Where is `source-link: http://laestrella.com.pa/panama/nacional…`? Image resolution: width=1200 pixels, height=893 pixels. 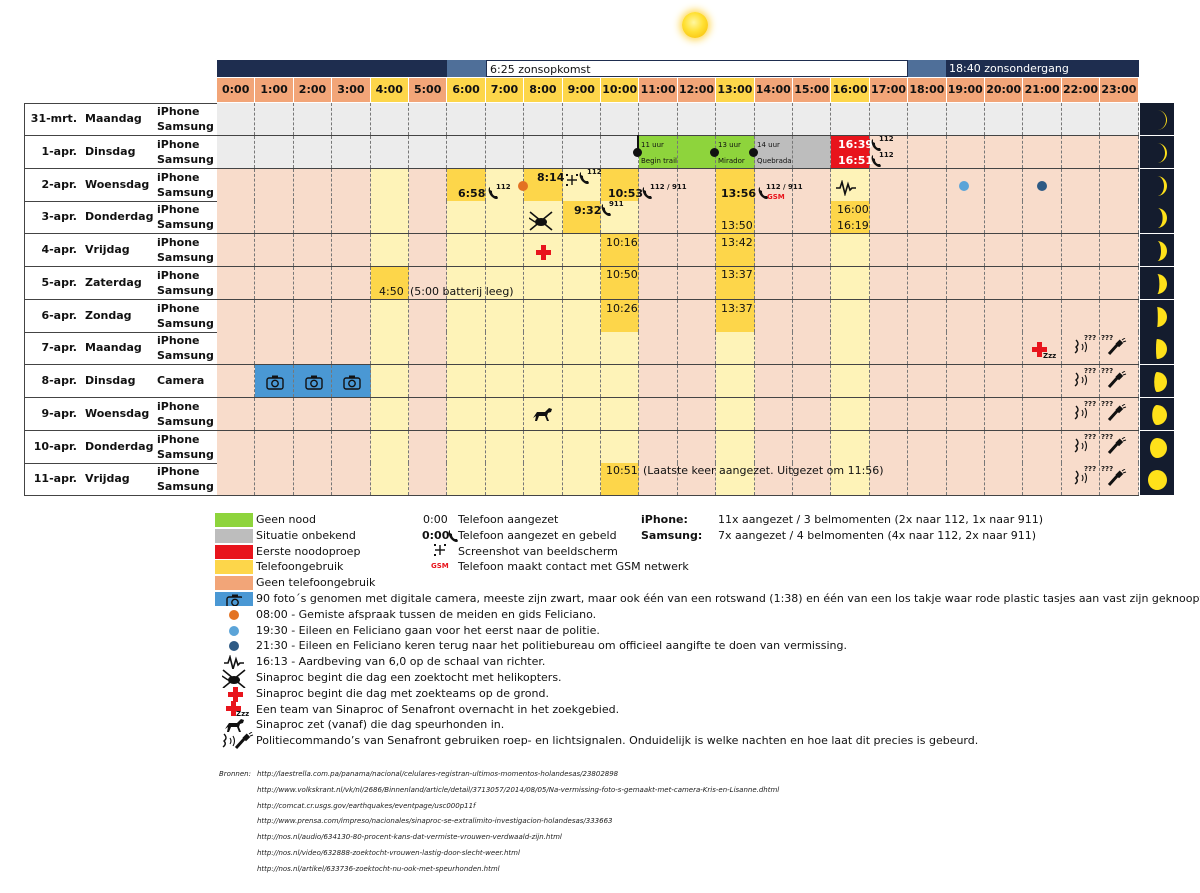 source-link: http://laestrella.com.pa/panama/nacional… is located at coordinates (438, 774).